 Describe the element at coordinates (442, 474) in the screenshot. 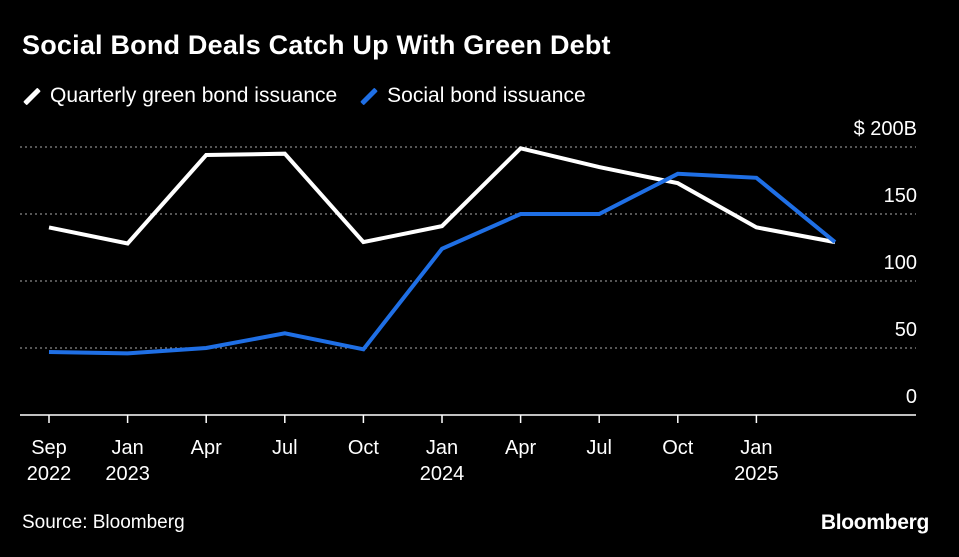

I see `x-tick-year-label: 2024` at that location.